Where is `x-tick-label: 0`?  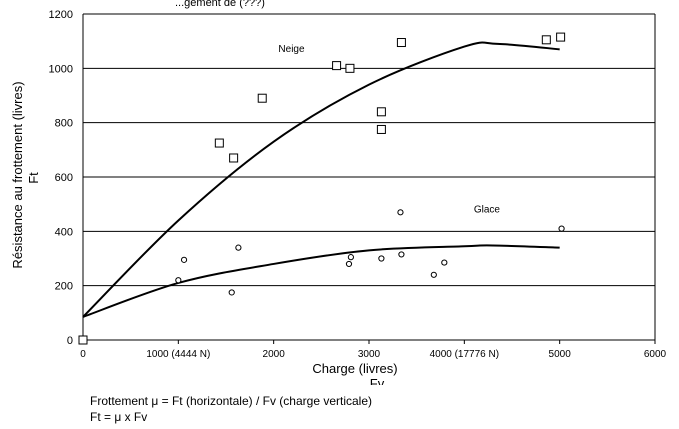 x-tick-label: 0 is located at coordinates (83, 354).